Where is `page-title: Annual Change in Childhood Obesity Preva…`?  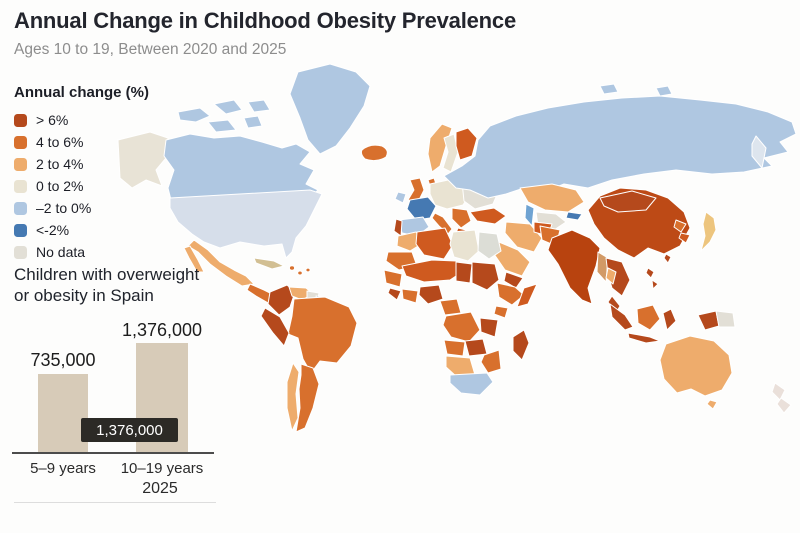
page-title: Annual Change in Childhood Obesity Preva… is located at coordinates (265, 20).